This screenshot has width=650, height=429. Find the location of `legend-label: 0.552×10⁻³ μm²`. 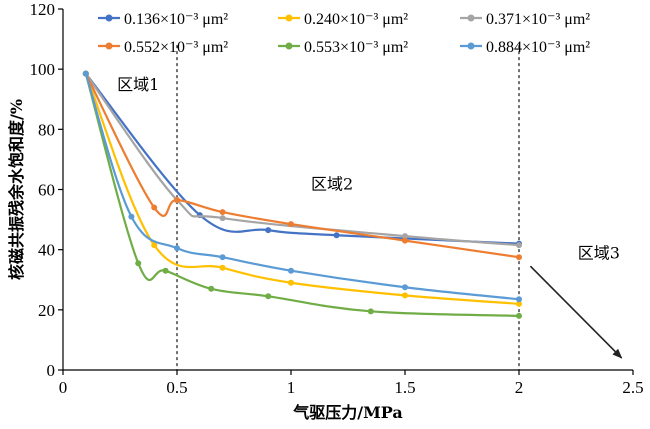

legend-label: 0.552×10⁻³ μm² is located at coordinates (176, 47).